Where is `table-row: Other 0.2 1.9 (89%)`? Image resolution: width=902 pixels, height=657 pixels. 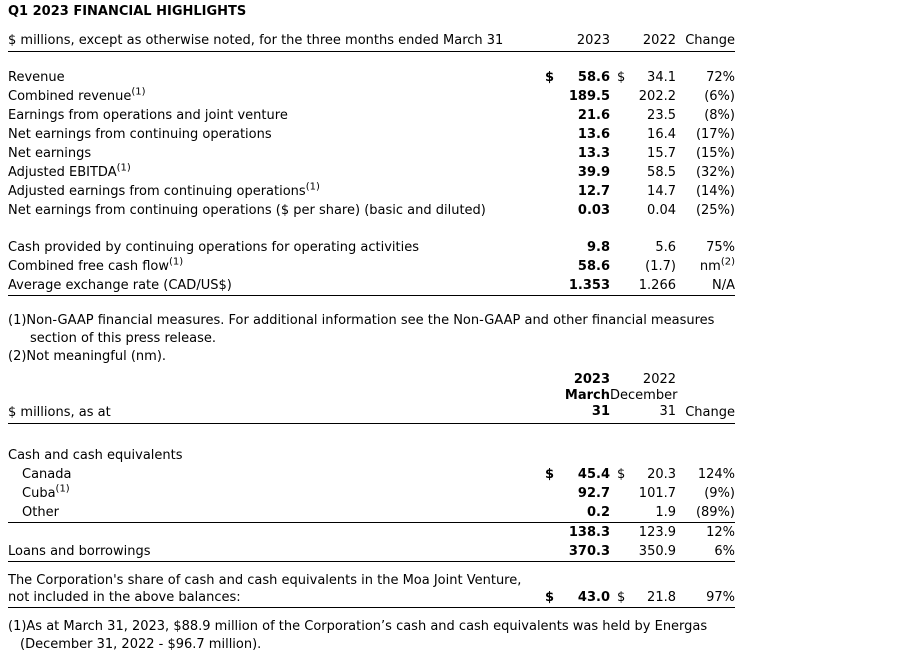
table-row: Other 0.2 1.9 (89%) is located at coordinates (372, 513).